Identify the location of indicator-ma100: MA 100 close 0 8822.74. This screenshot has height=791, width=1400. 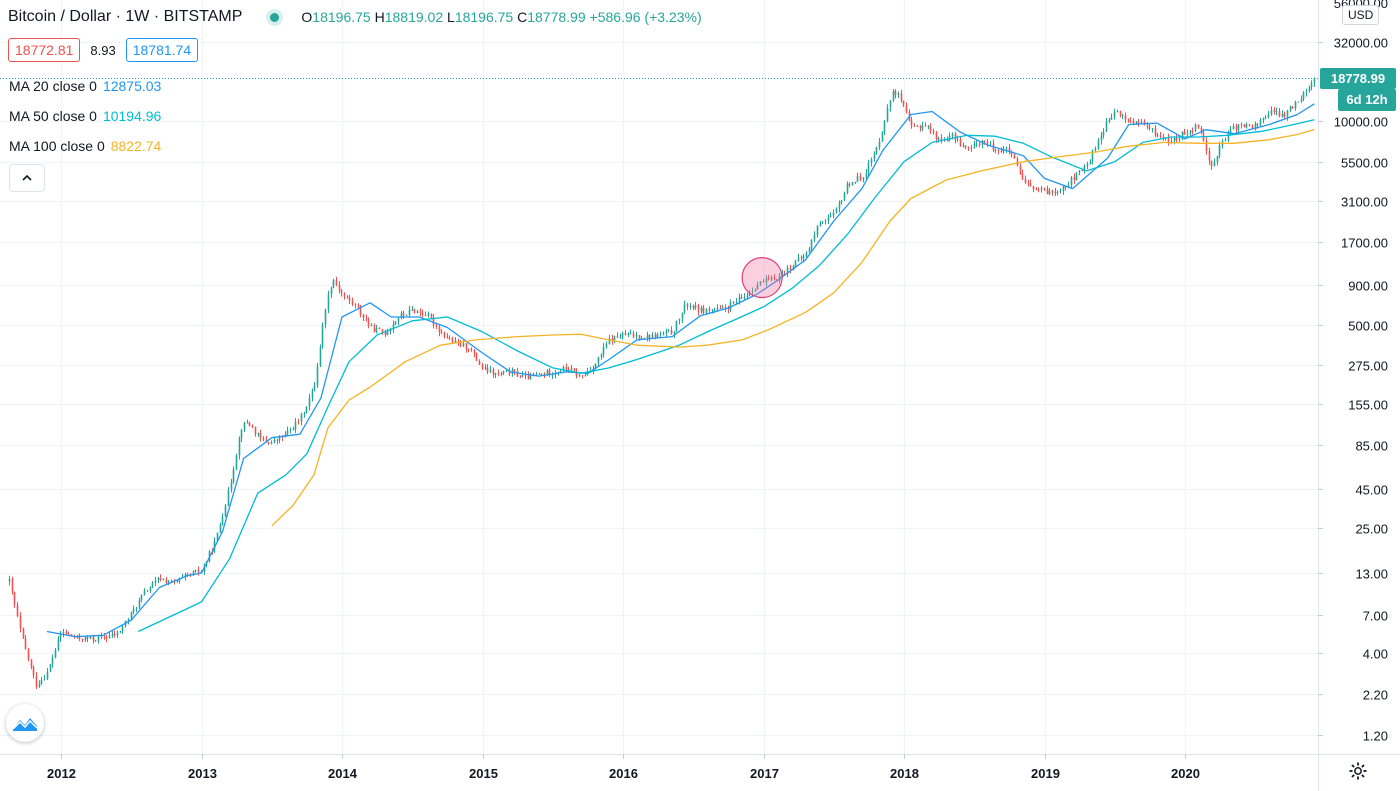
(85, 146).